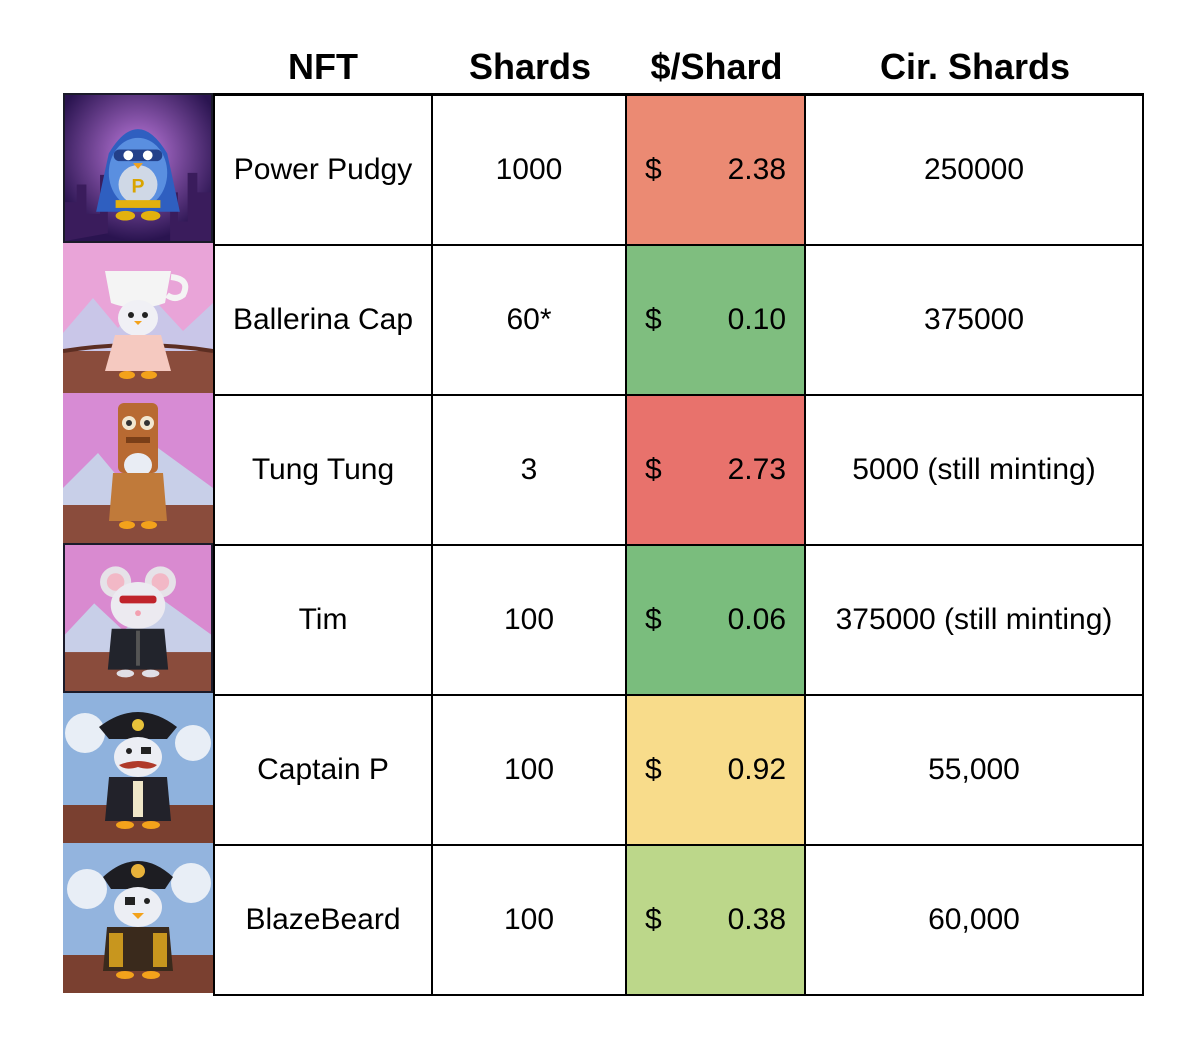  What do you see at coordinates (716, 471) in the screenshot?
I see `price-per-shard-cell: $ 2.73` at bounding box center [716, 471].